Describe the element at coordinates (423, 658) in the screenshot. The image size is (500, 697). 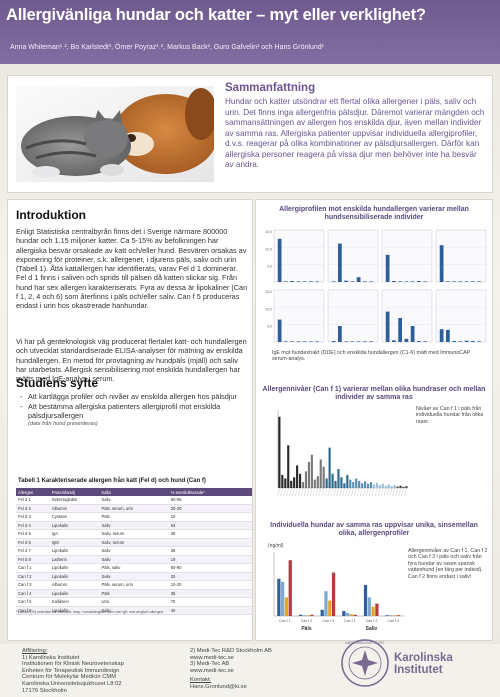
I see `institute-name-line: Karolinska` at that location.